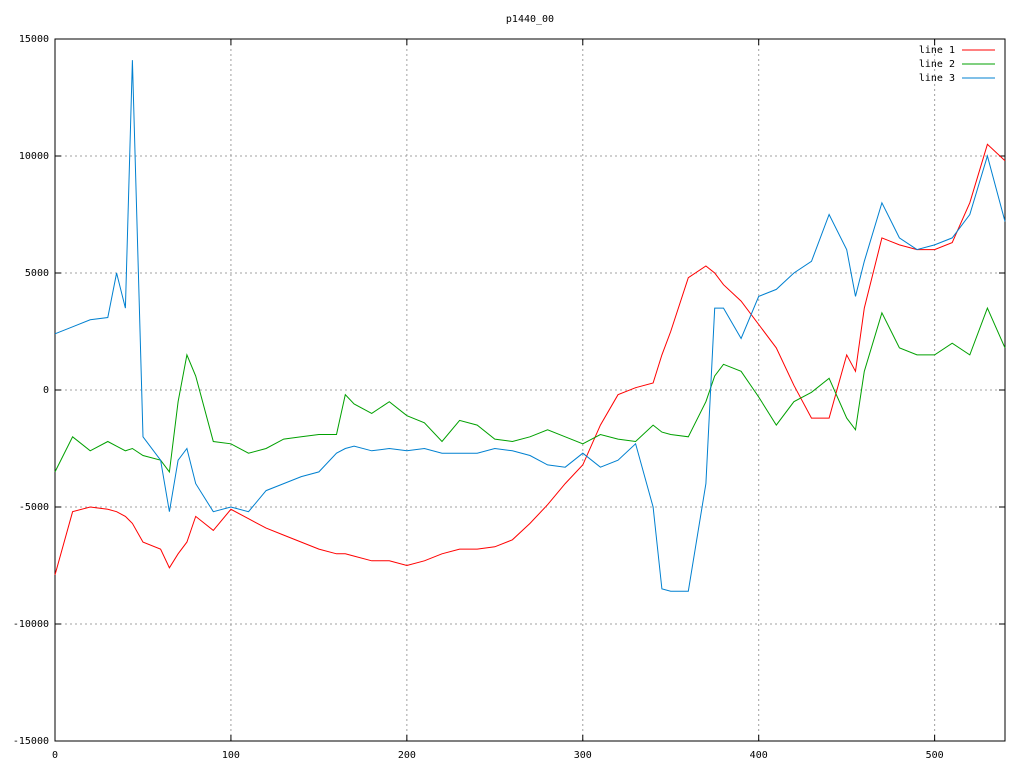  I want to click on x-tick-label: 200, so click(407, 755).